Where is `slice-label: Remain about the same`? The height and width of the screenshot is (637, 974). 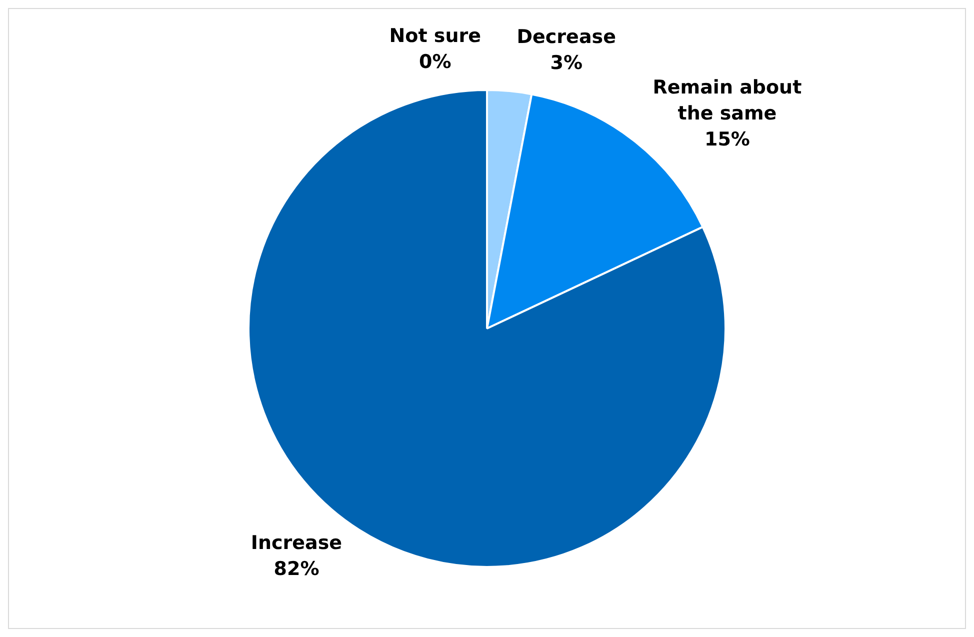 slice-label: Remain about the same is located at coordinates (727, 100).